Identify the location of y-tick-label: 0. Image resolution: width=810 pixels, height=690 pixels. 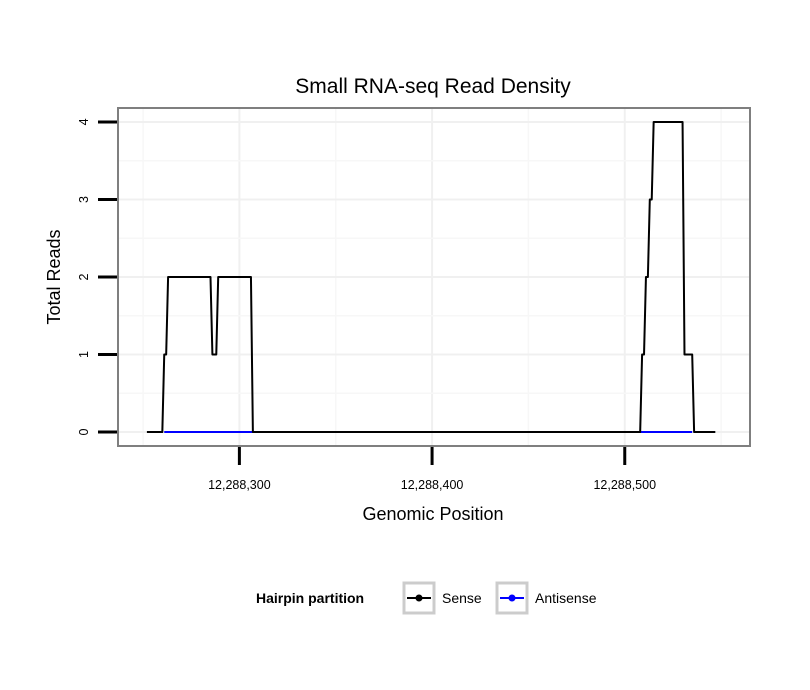
(84, 432).